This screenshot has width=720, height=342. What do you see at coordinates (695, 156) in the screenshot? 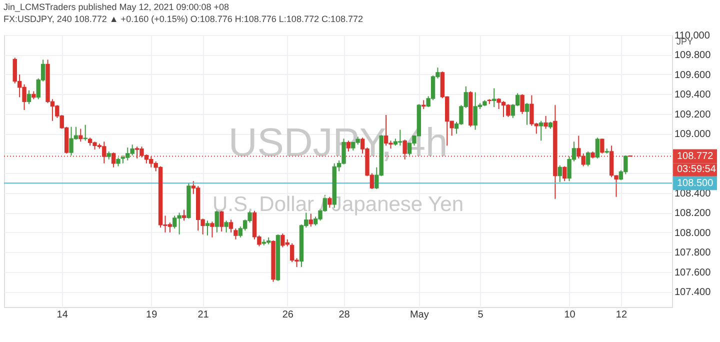
I see `ref-line-label: 108.772` at bounding box center [695, 156].